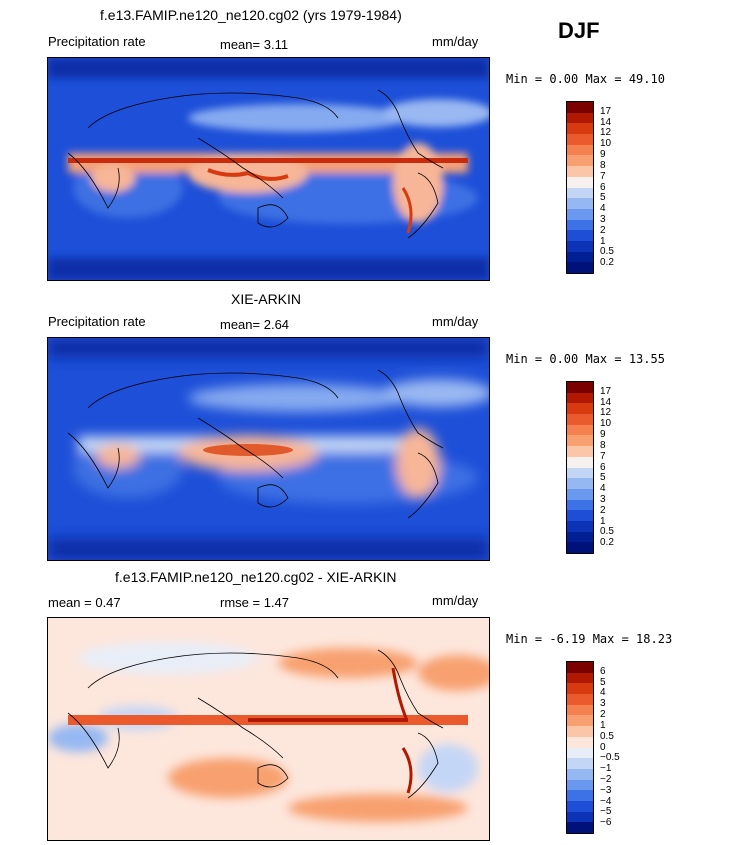 The height and width of the screenshot is (845, 733). I want to click on panel-3-minmax: Min = -6.19 Max = 18.23, so click(589, 639).